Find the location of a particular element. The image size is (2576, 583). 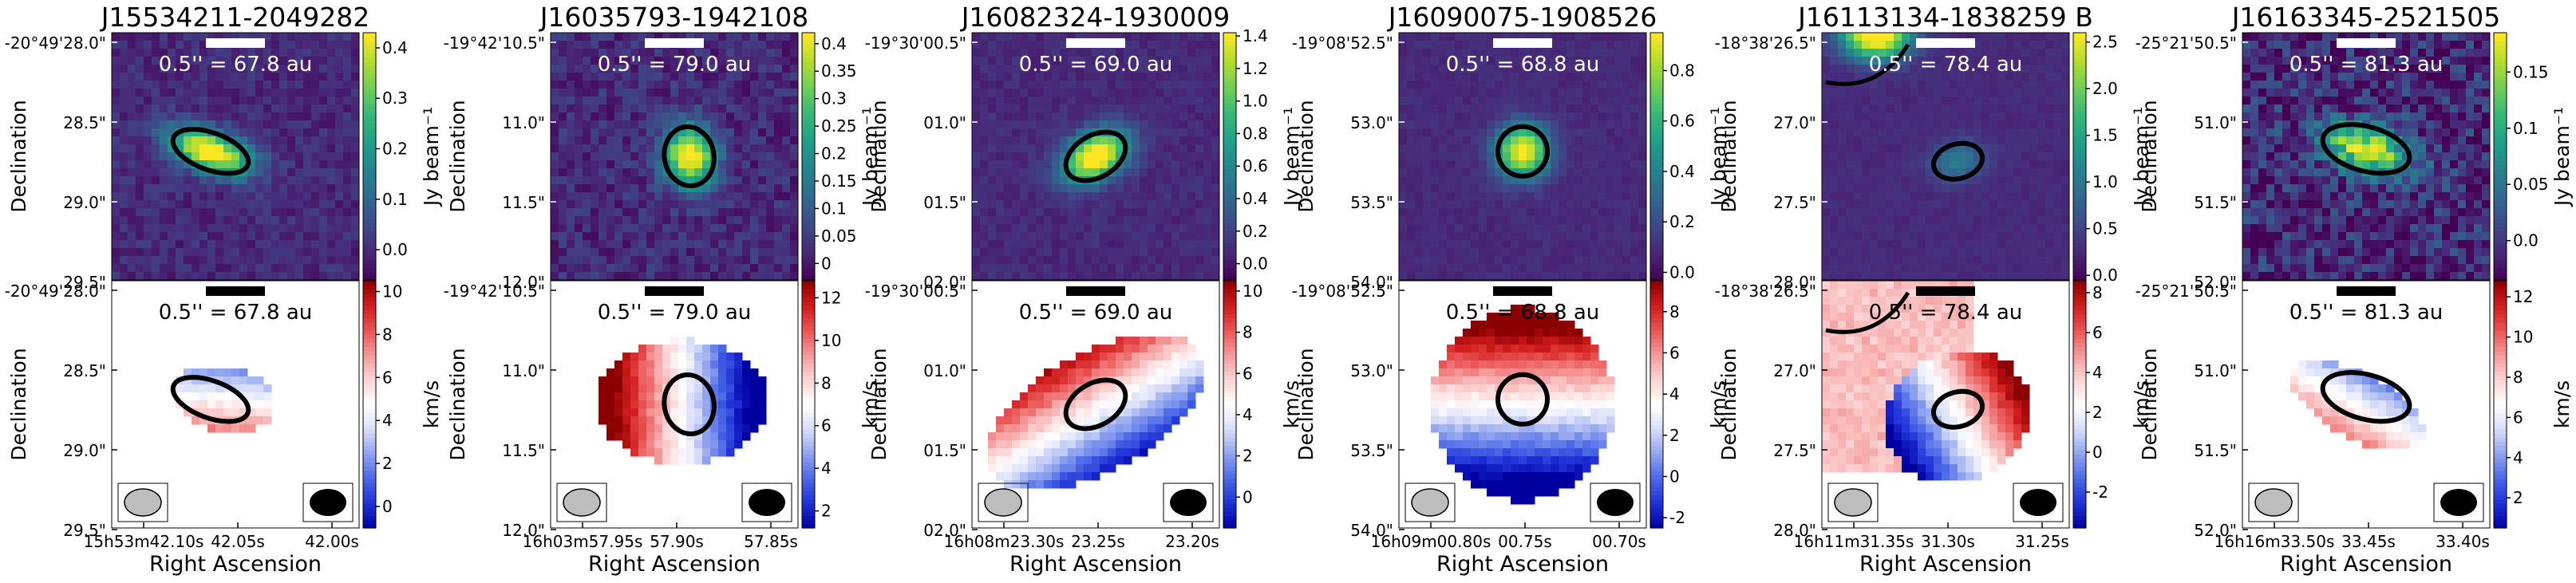

beam-ellipse-left is located at coordinates (581, 502).